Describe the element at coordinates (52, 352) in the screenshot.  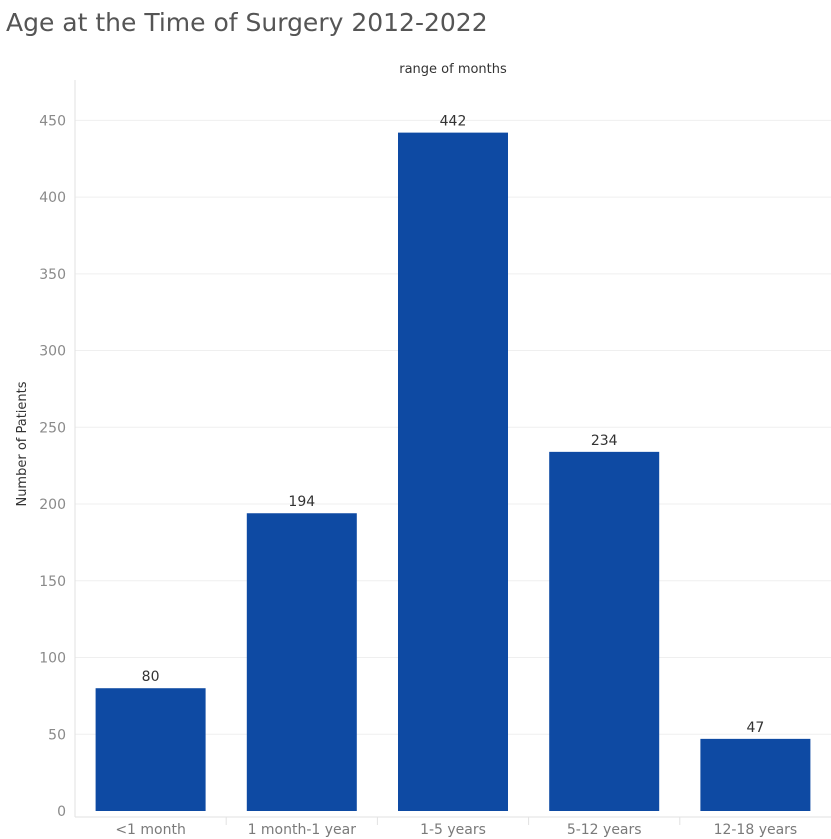
I see `y-tick-label: 300` at that location.